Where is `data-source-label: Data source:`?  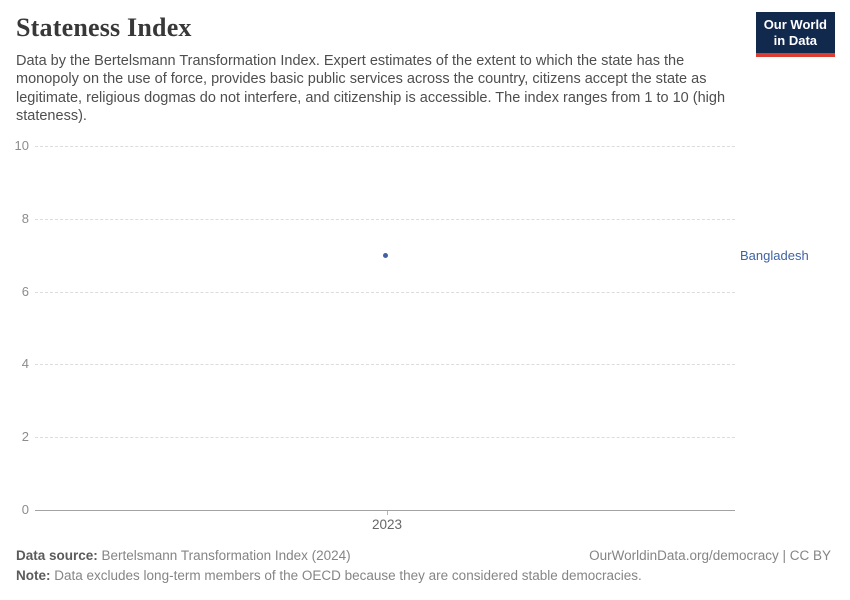
data-source-label: Data source: is located at coordinates (57, 555).